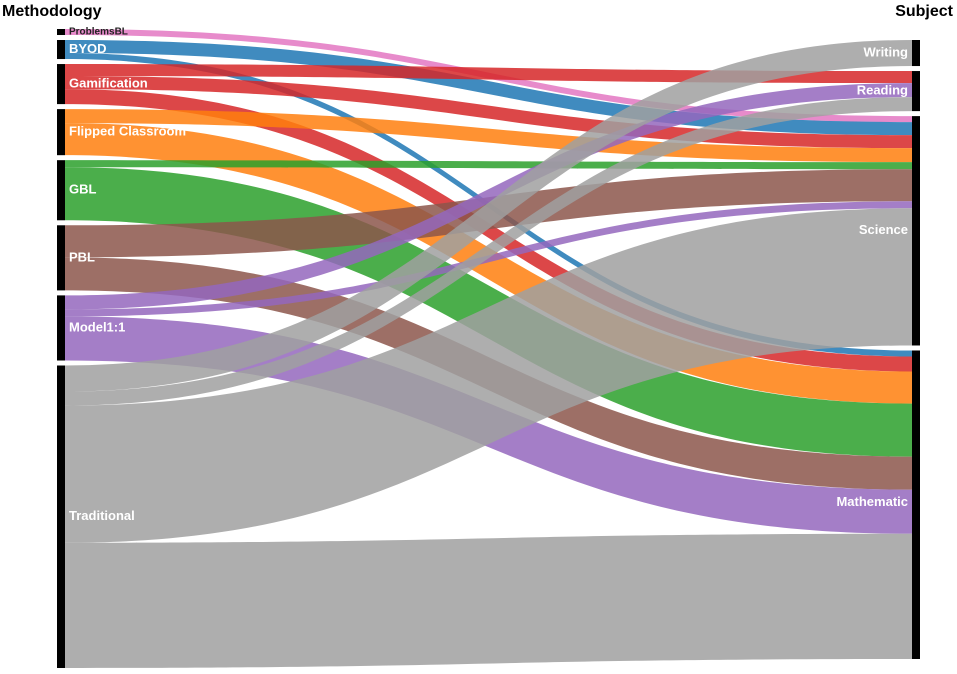  Describe the element at coordinates (88, 48) in the screenshot. I see `source-label: BYOD` at that location.